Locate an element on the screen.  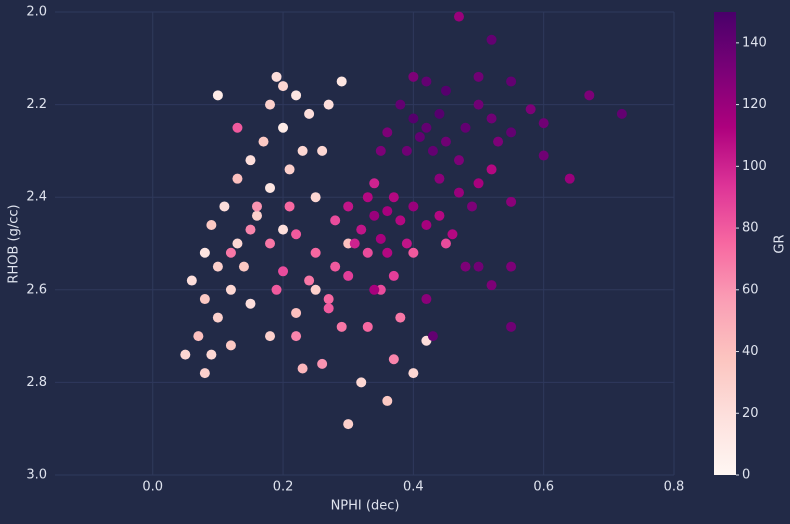
colorbar-tick-label: 100 is located at coordinates (754, 166).